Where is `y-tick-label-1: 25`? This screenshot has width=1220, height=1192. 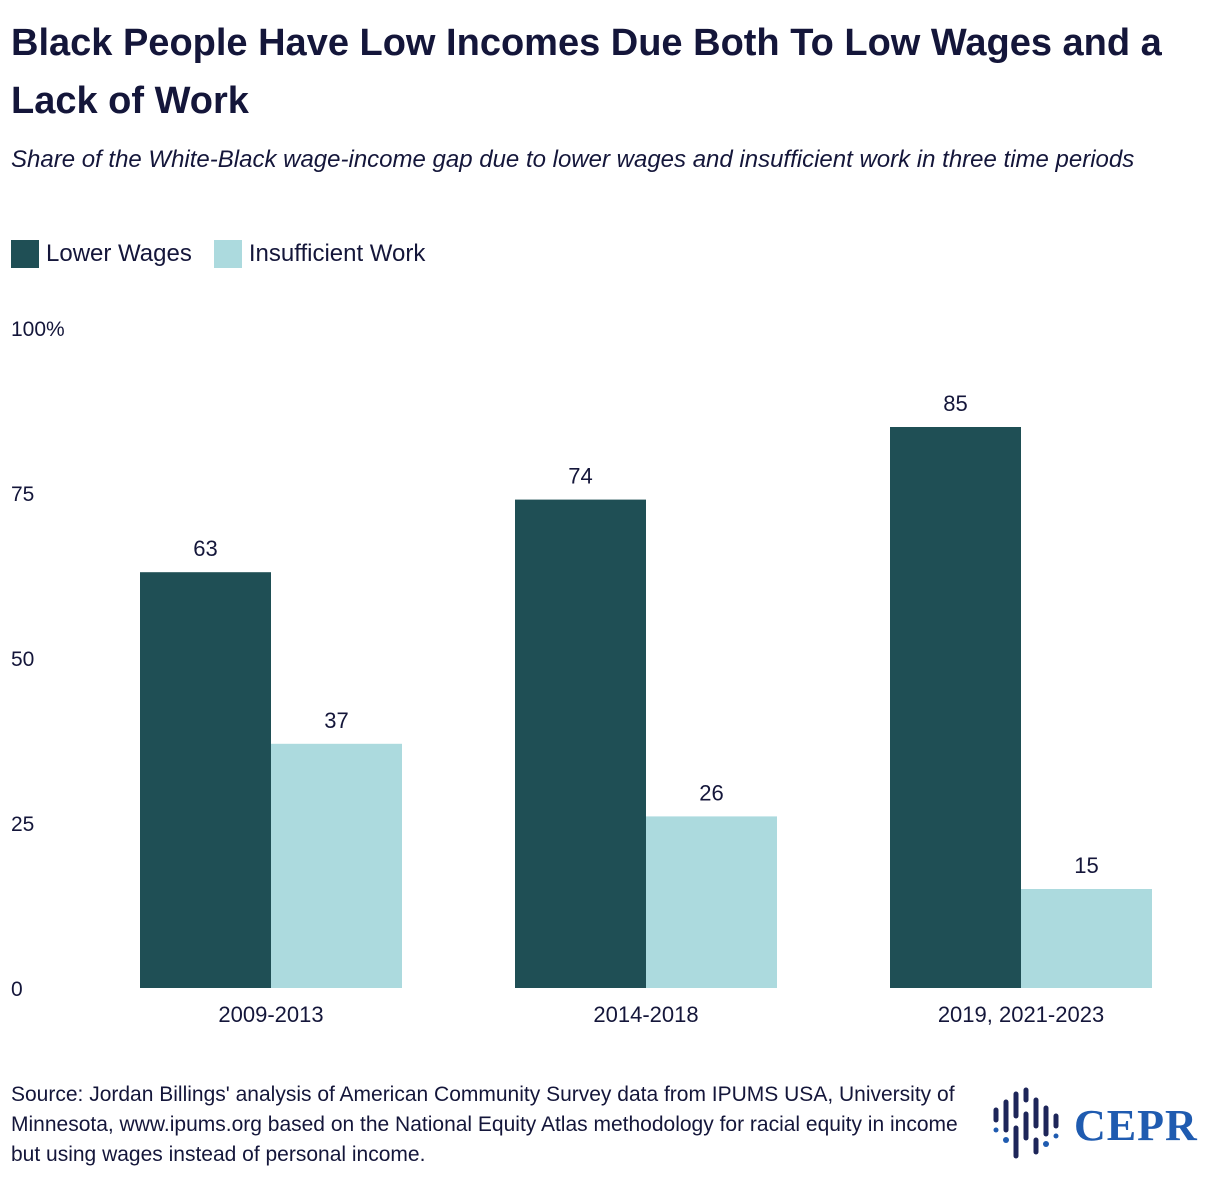
y-tick-label-1: 25 is located at coordinates (22, 824).